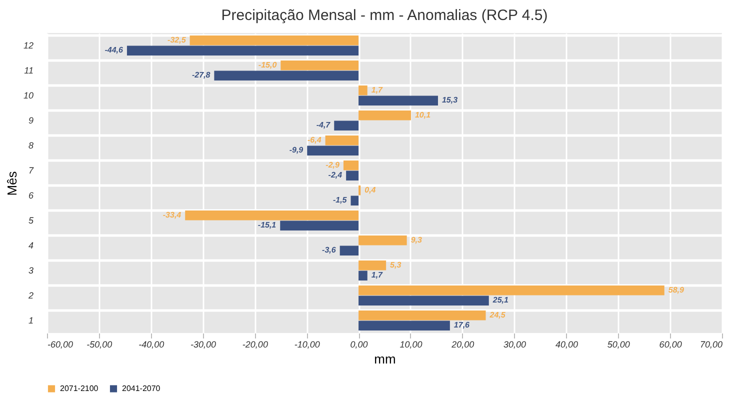 This screenshot has width=746, height=403. What do you see at coordinates (201, 75) in the screenshot?
I see `data-label: -27,8` at bounding box center [201, 75].